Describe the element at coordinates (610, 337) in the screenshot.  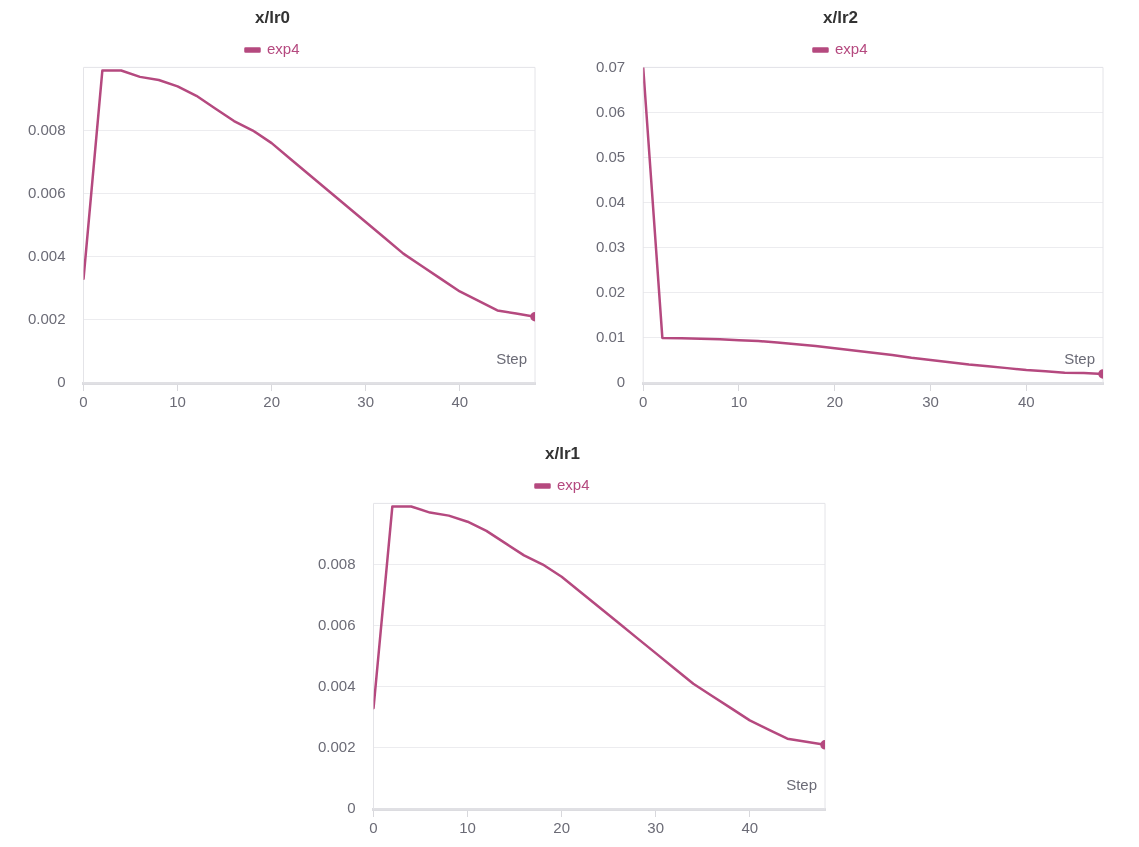
I see `y-tick-label: 0.01` at that location.